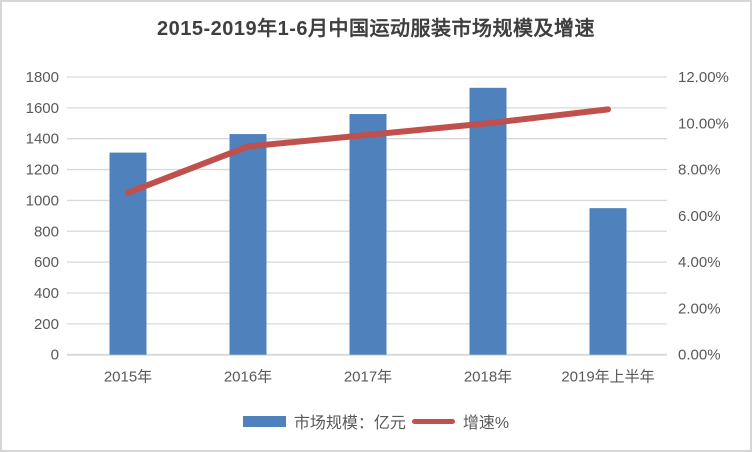 This screenshot has height=452, width=752. Describe the element at coordinates (488, 377) in the screenshot. I see `x-axis-label: 2018年` at that location.